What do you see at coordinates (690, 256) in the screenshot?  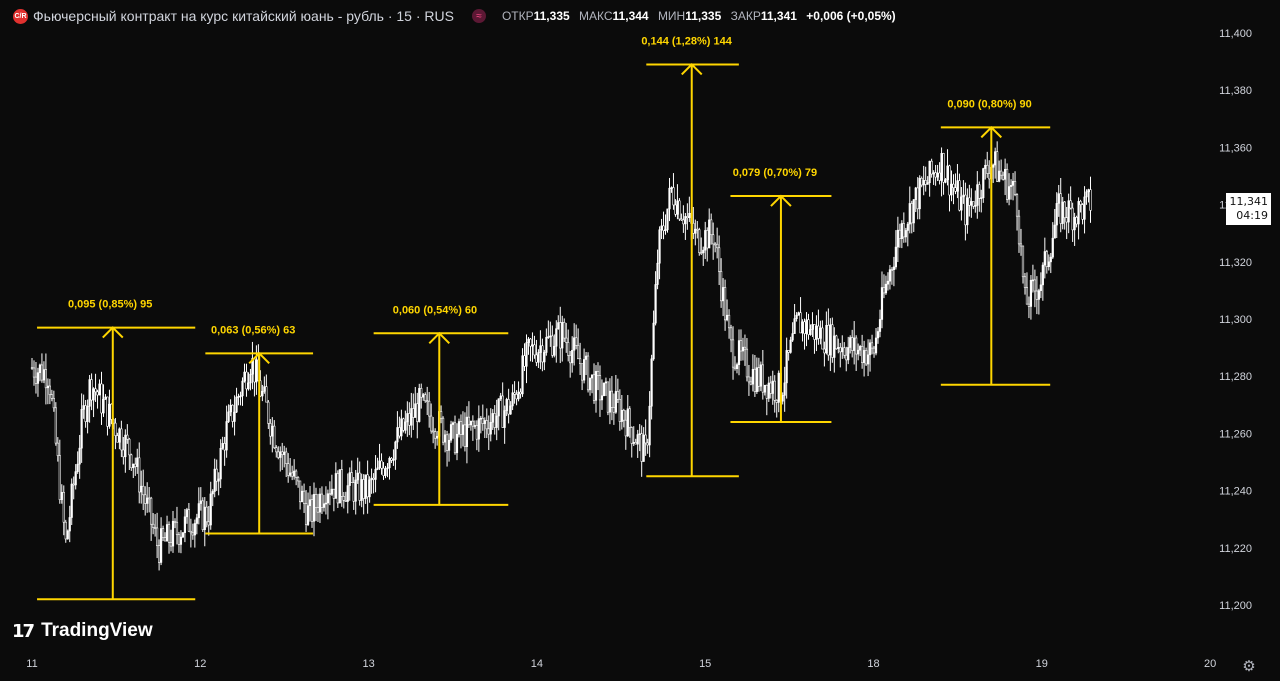 I see `price-range-annotation: 0,144 (1,28%) 144` at bounding box center [690, 256].